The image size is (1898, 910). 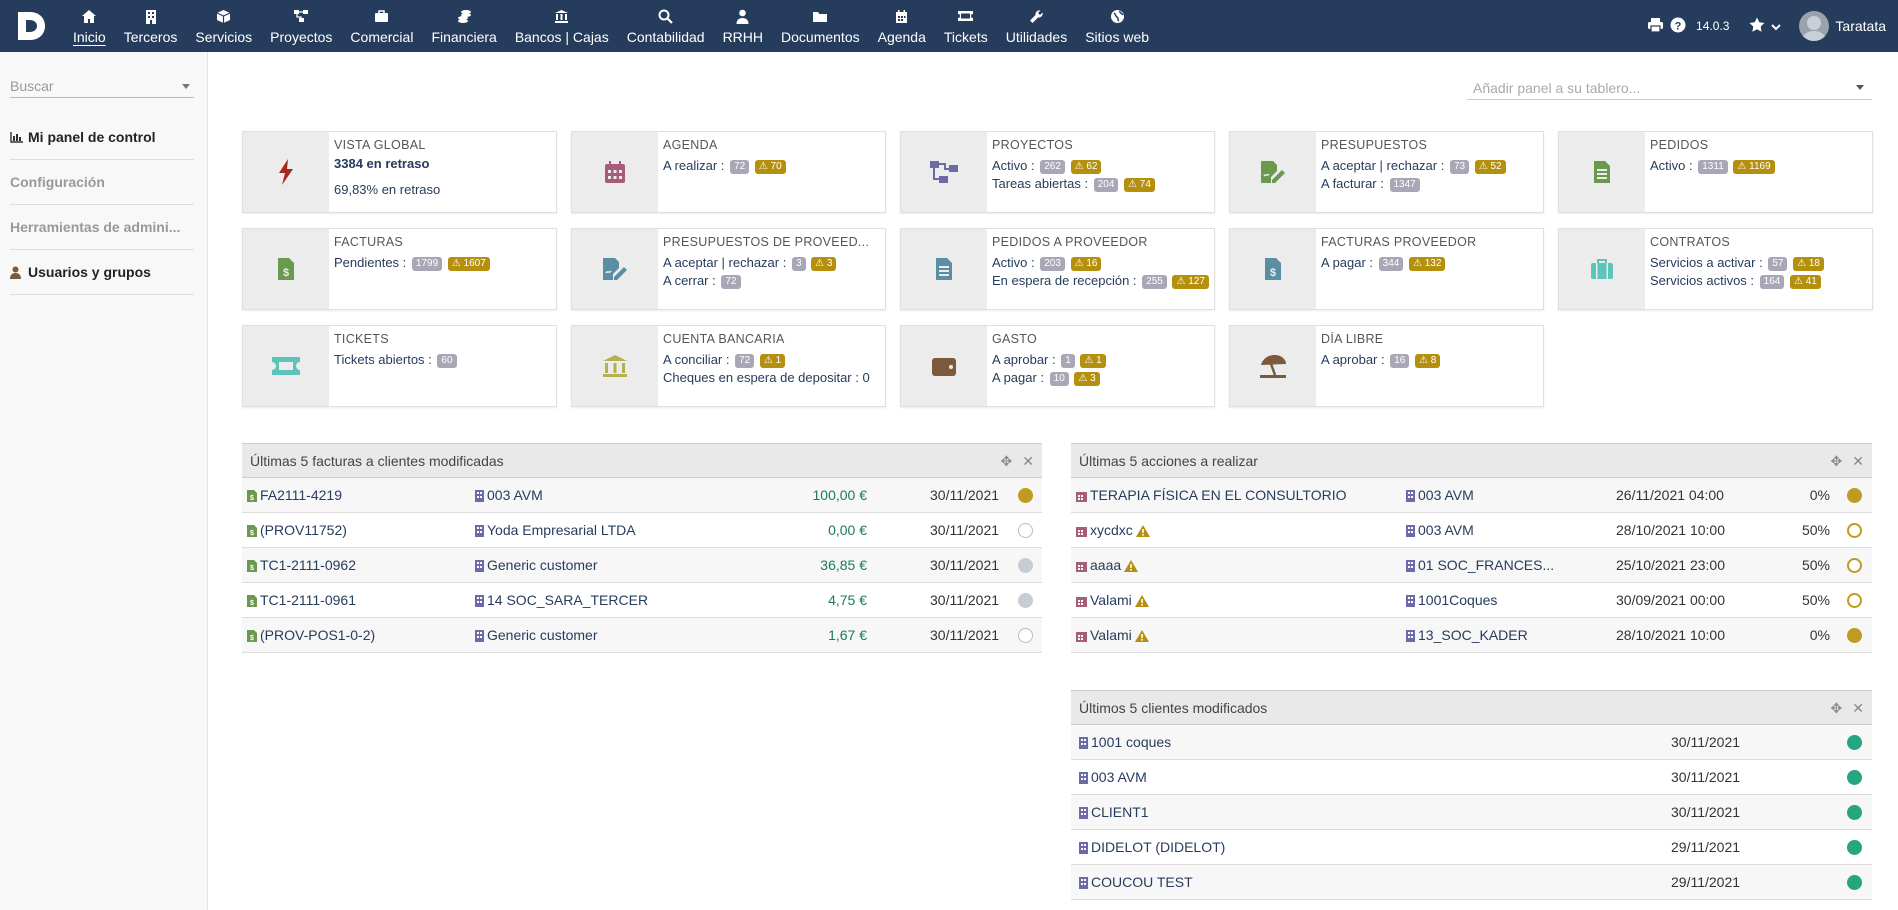 What do you see at coordinates (89, 26) in the screenshot?
I see `menu-inicio: Inicio` at bounding box center [89, 26].